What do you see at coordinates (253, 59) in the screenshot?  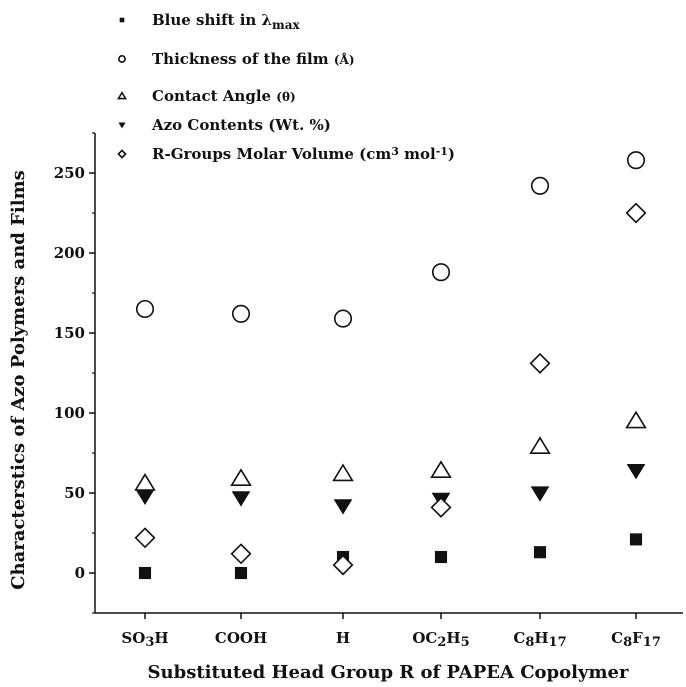 I see `legend-entry: Thickness of the film (Å)` at bounding box center [253, 59].